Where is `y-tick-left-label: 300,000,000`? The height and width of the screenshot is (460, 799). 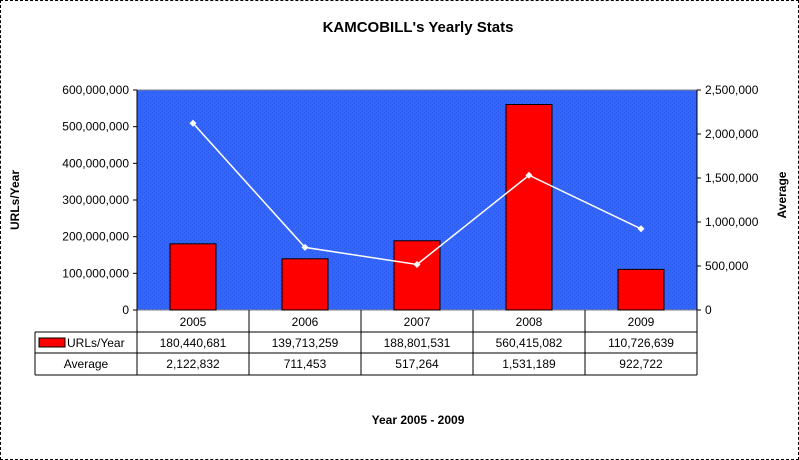 y-tick-left-label: 300,000,000 is located at coordinates (95, 200).